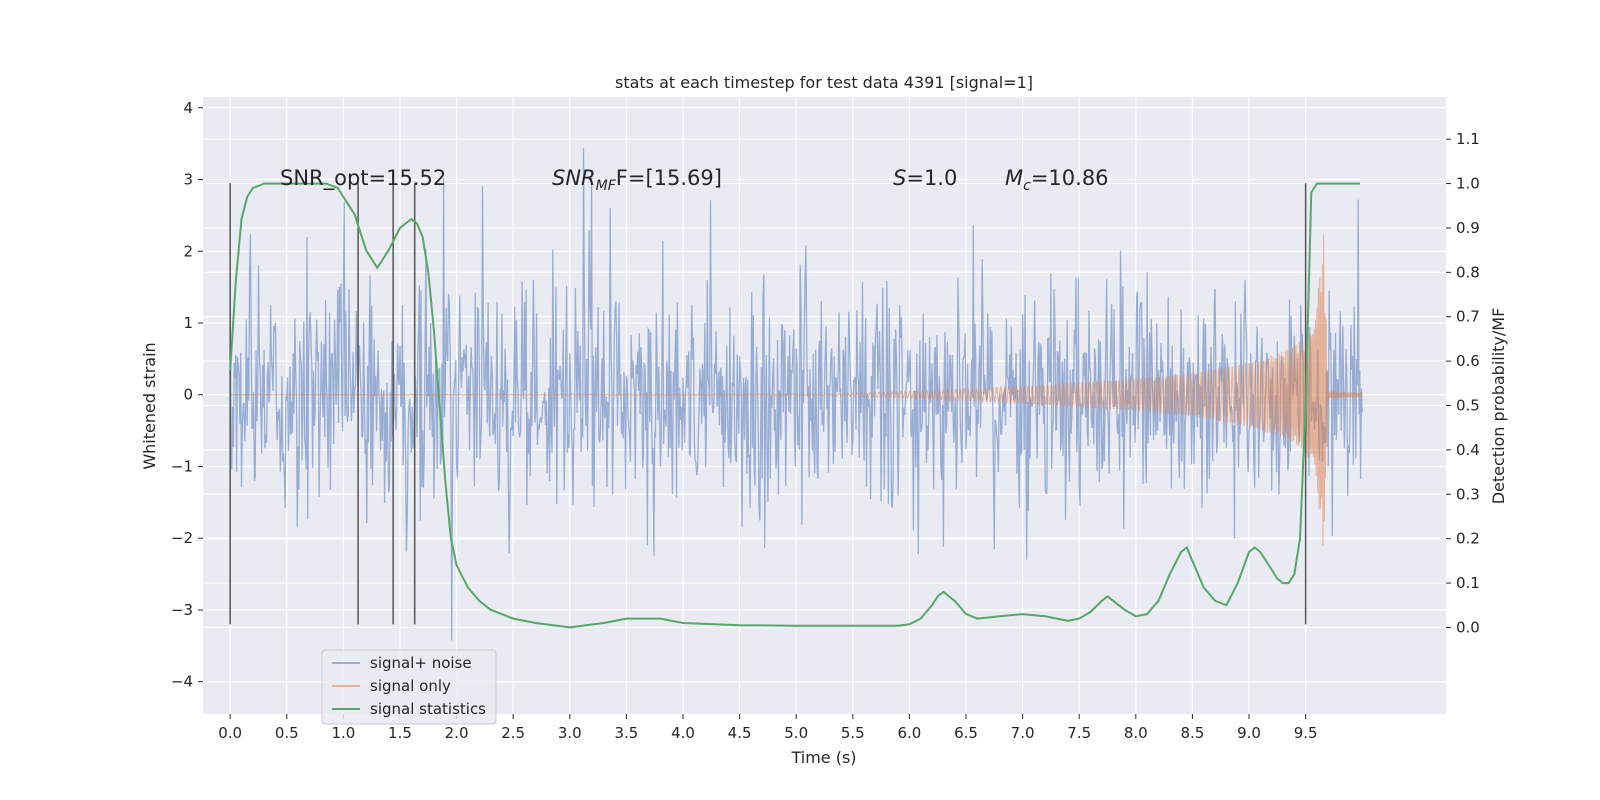 This screenshot has width=1600, height=800. Describe the element at coordinates (182, 610) in the screenshot. I see `y-left-tick-label: −3` at that location.